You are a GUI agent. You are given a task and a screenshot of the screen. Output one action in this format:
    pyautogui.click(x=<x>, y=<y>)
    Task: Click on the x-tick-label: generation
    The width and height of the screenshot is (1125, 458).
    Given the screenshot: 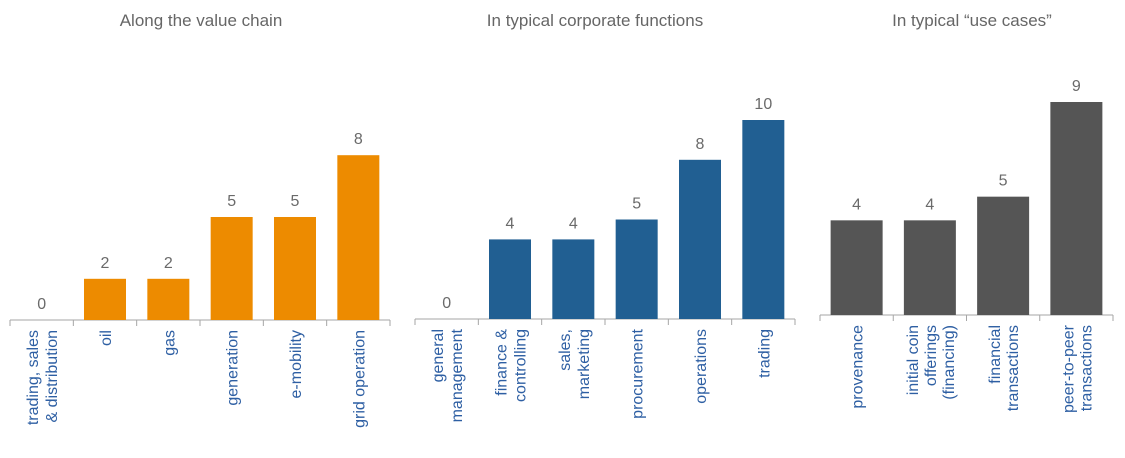 What is the action you would take?
    pyautogui.click(x=233, y=368)
    